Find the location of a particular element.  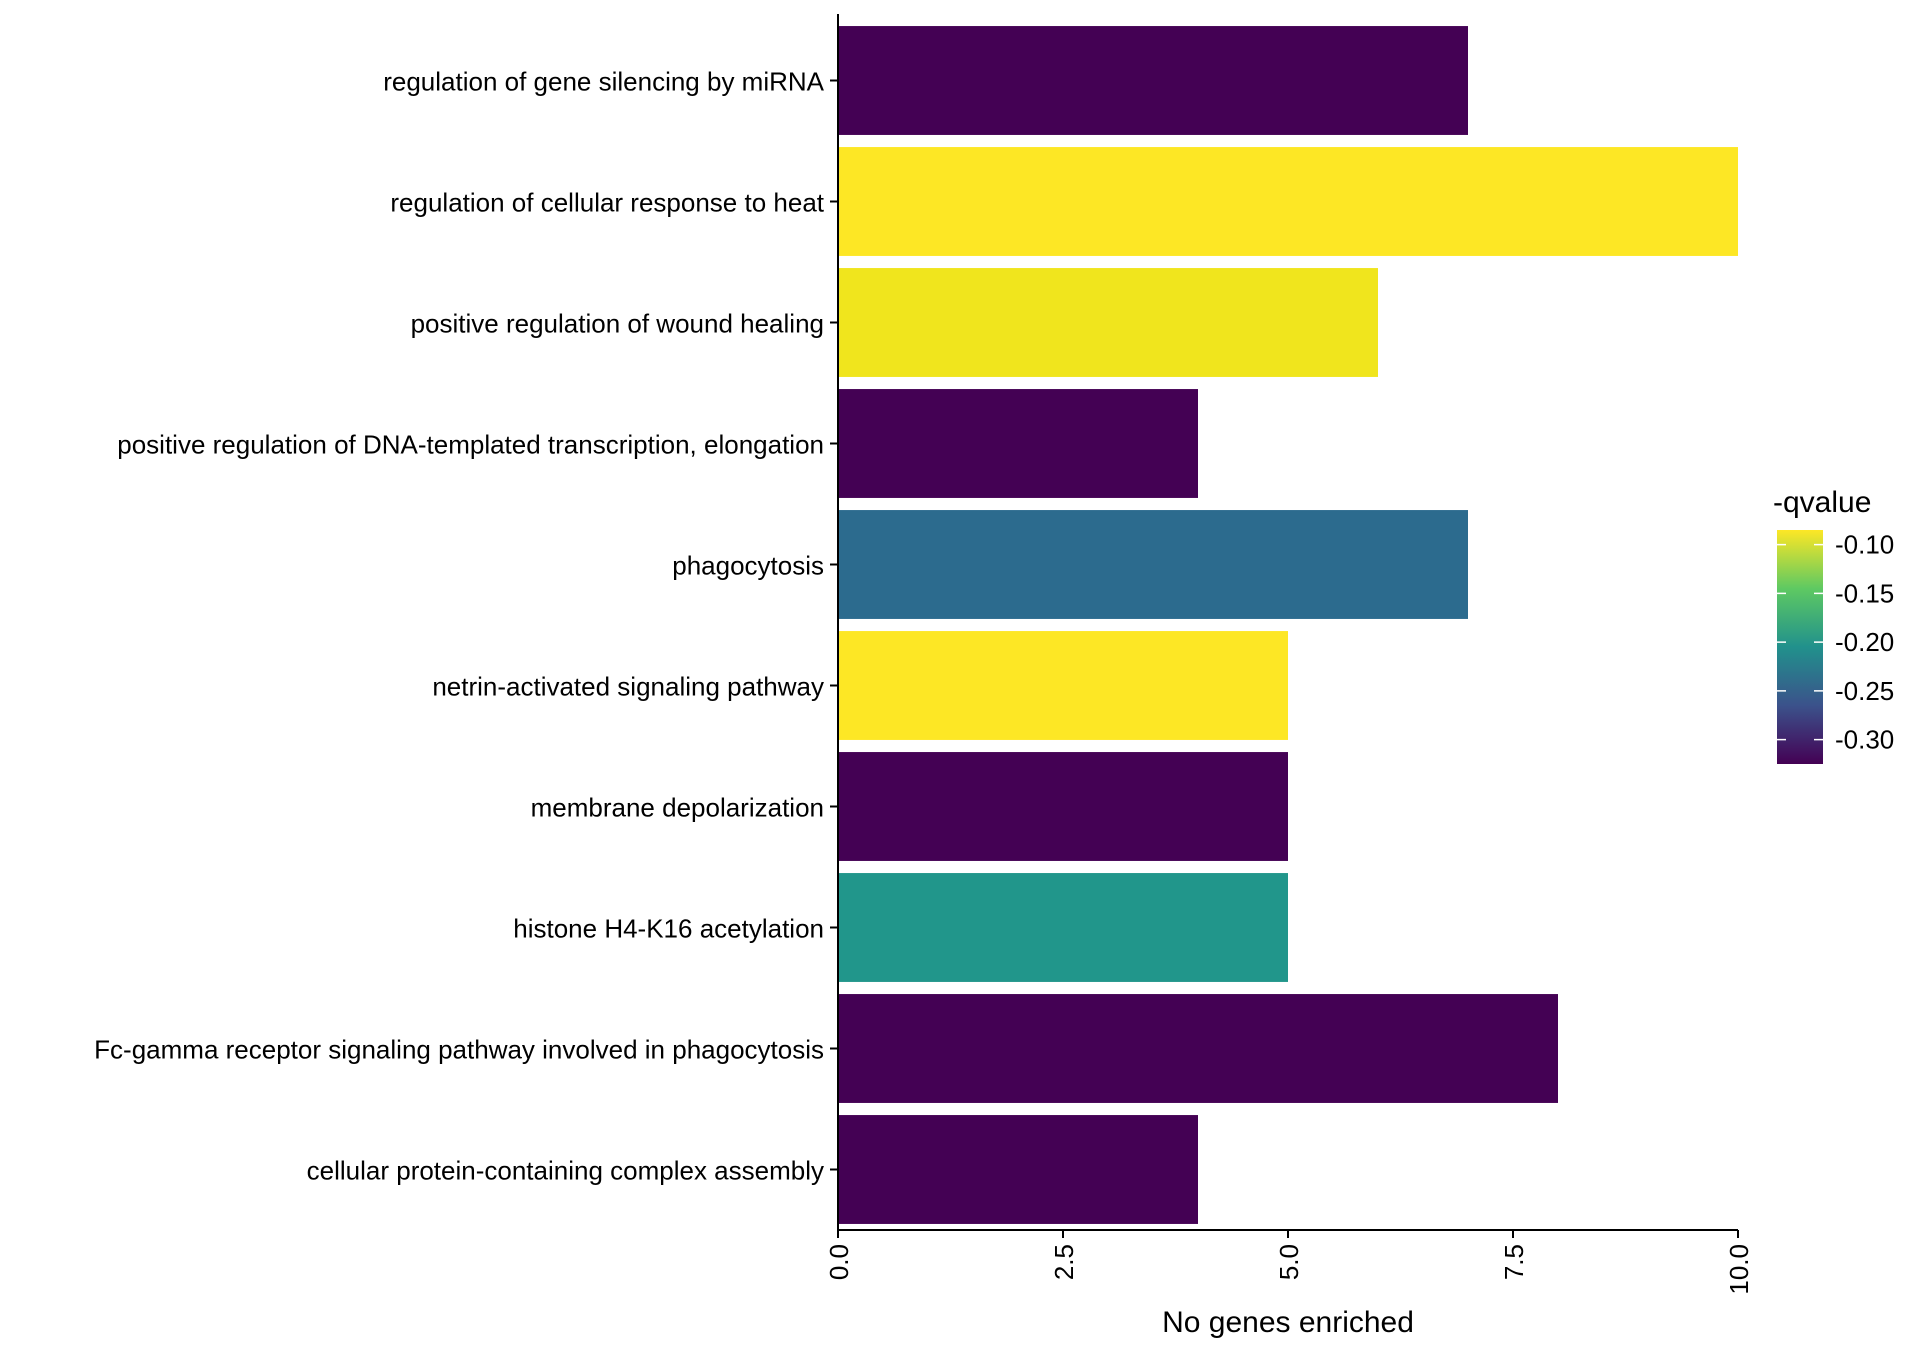

y-tick-label: membrane depolarization is located at coordinates (677, 808).